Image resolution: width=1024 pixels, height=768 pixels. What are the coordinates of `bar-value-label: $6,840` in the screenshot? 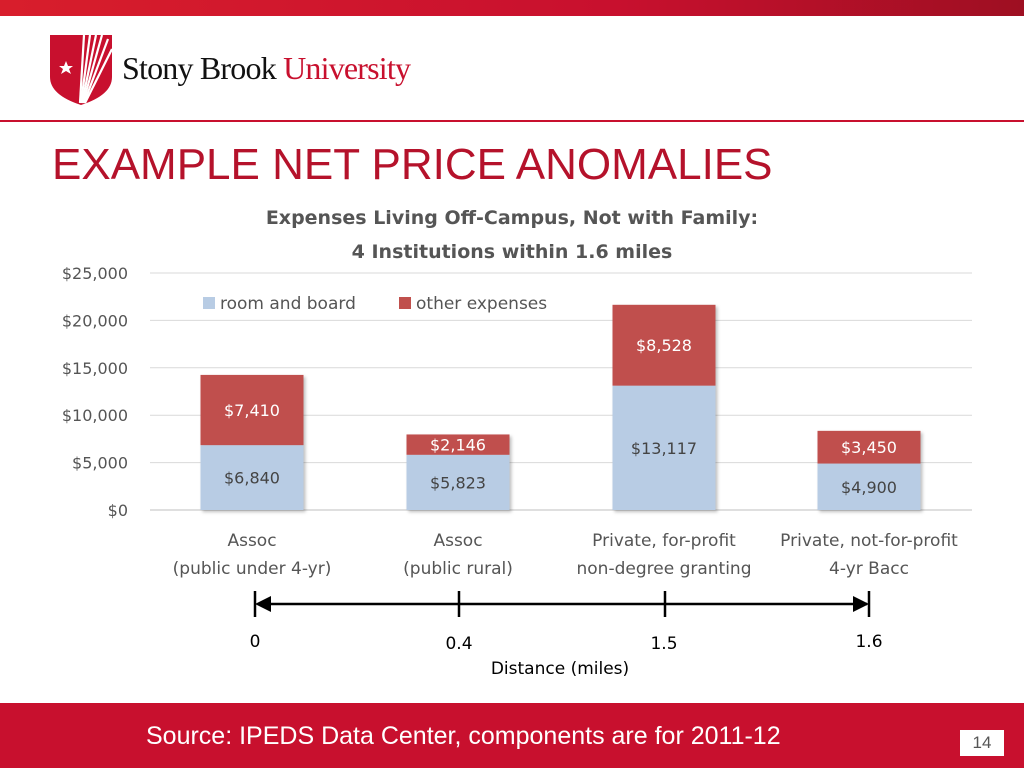 It's located at (252, 478).